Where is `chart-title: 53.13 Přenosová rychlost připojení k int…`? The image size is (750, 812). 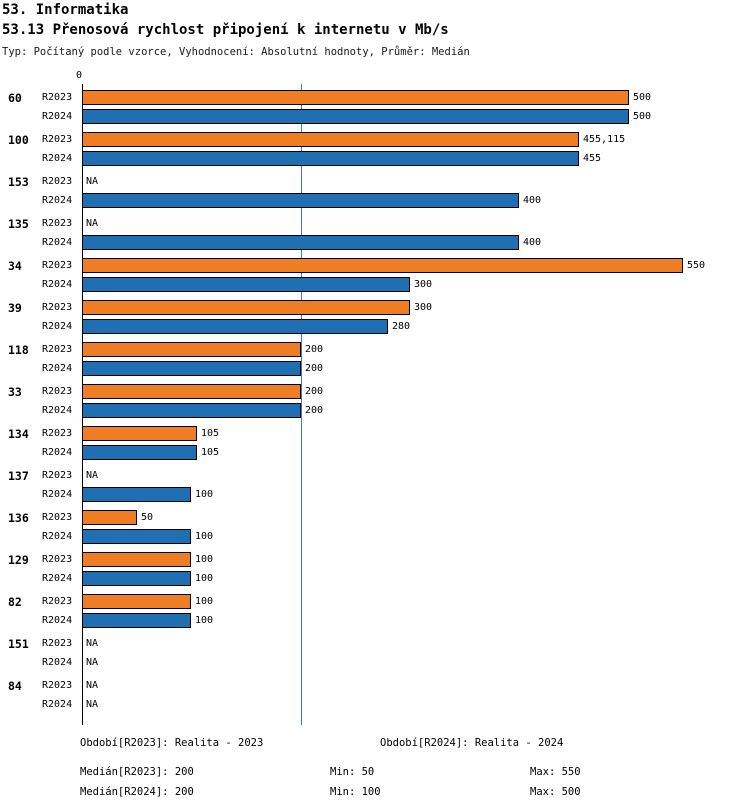
chart-title: 53.13 Přenosová rychlost připojení k int… is located at coordinates (225, 30).